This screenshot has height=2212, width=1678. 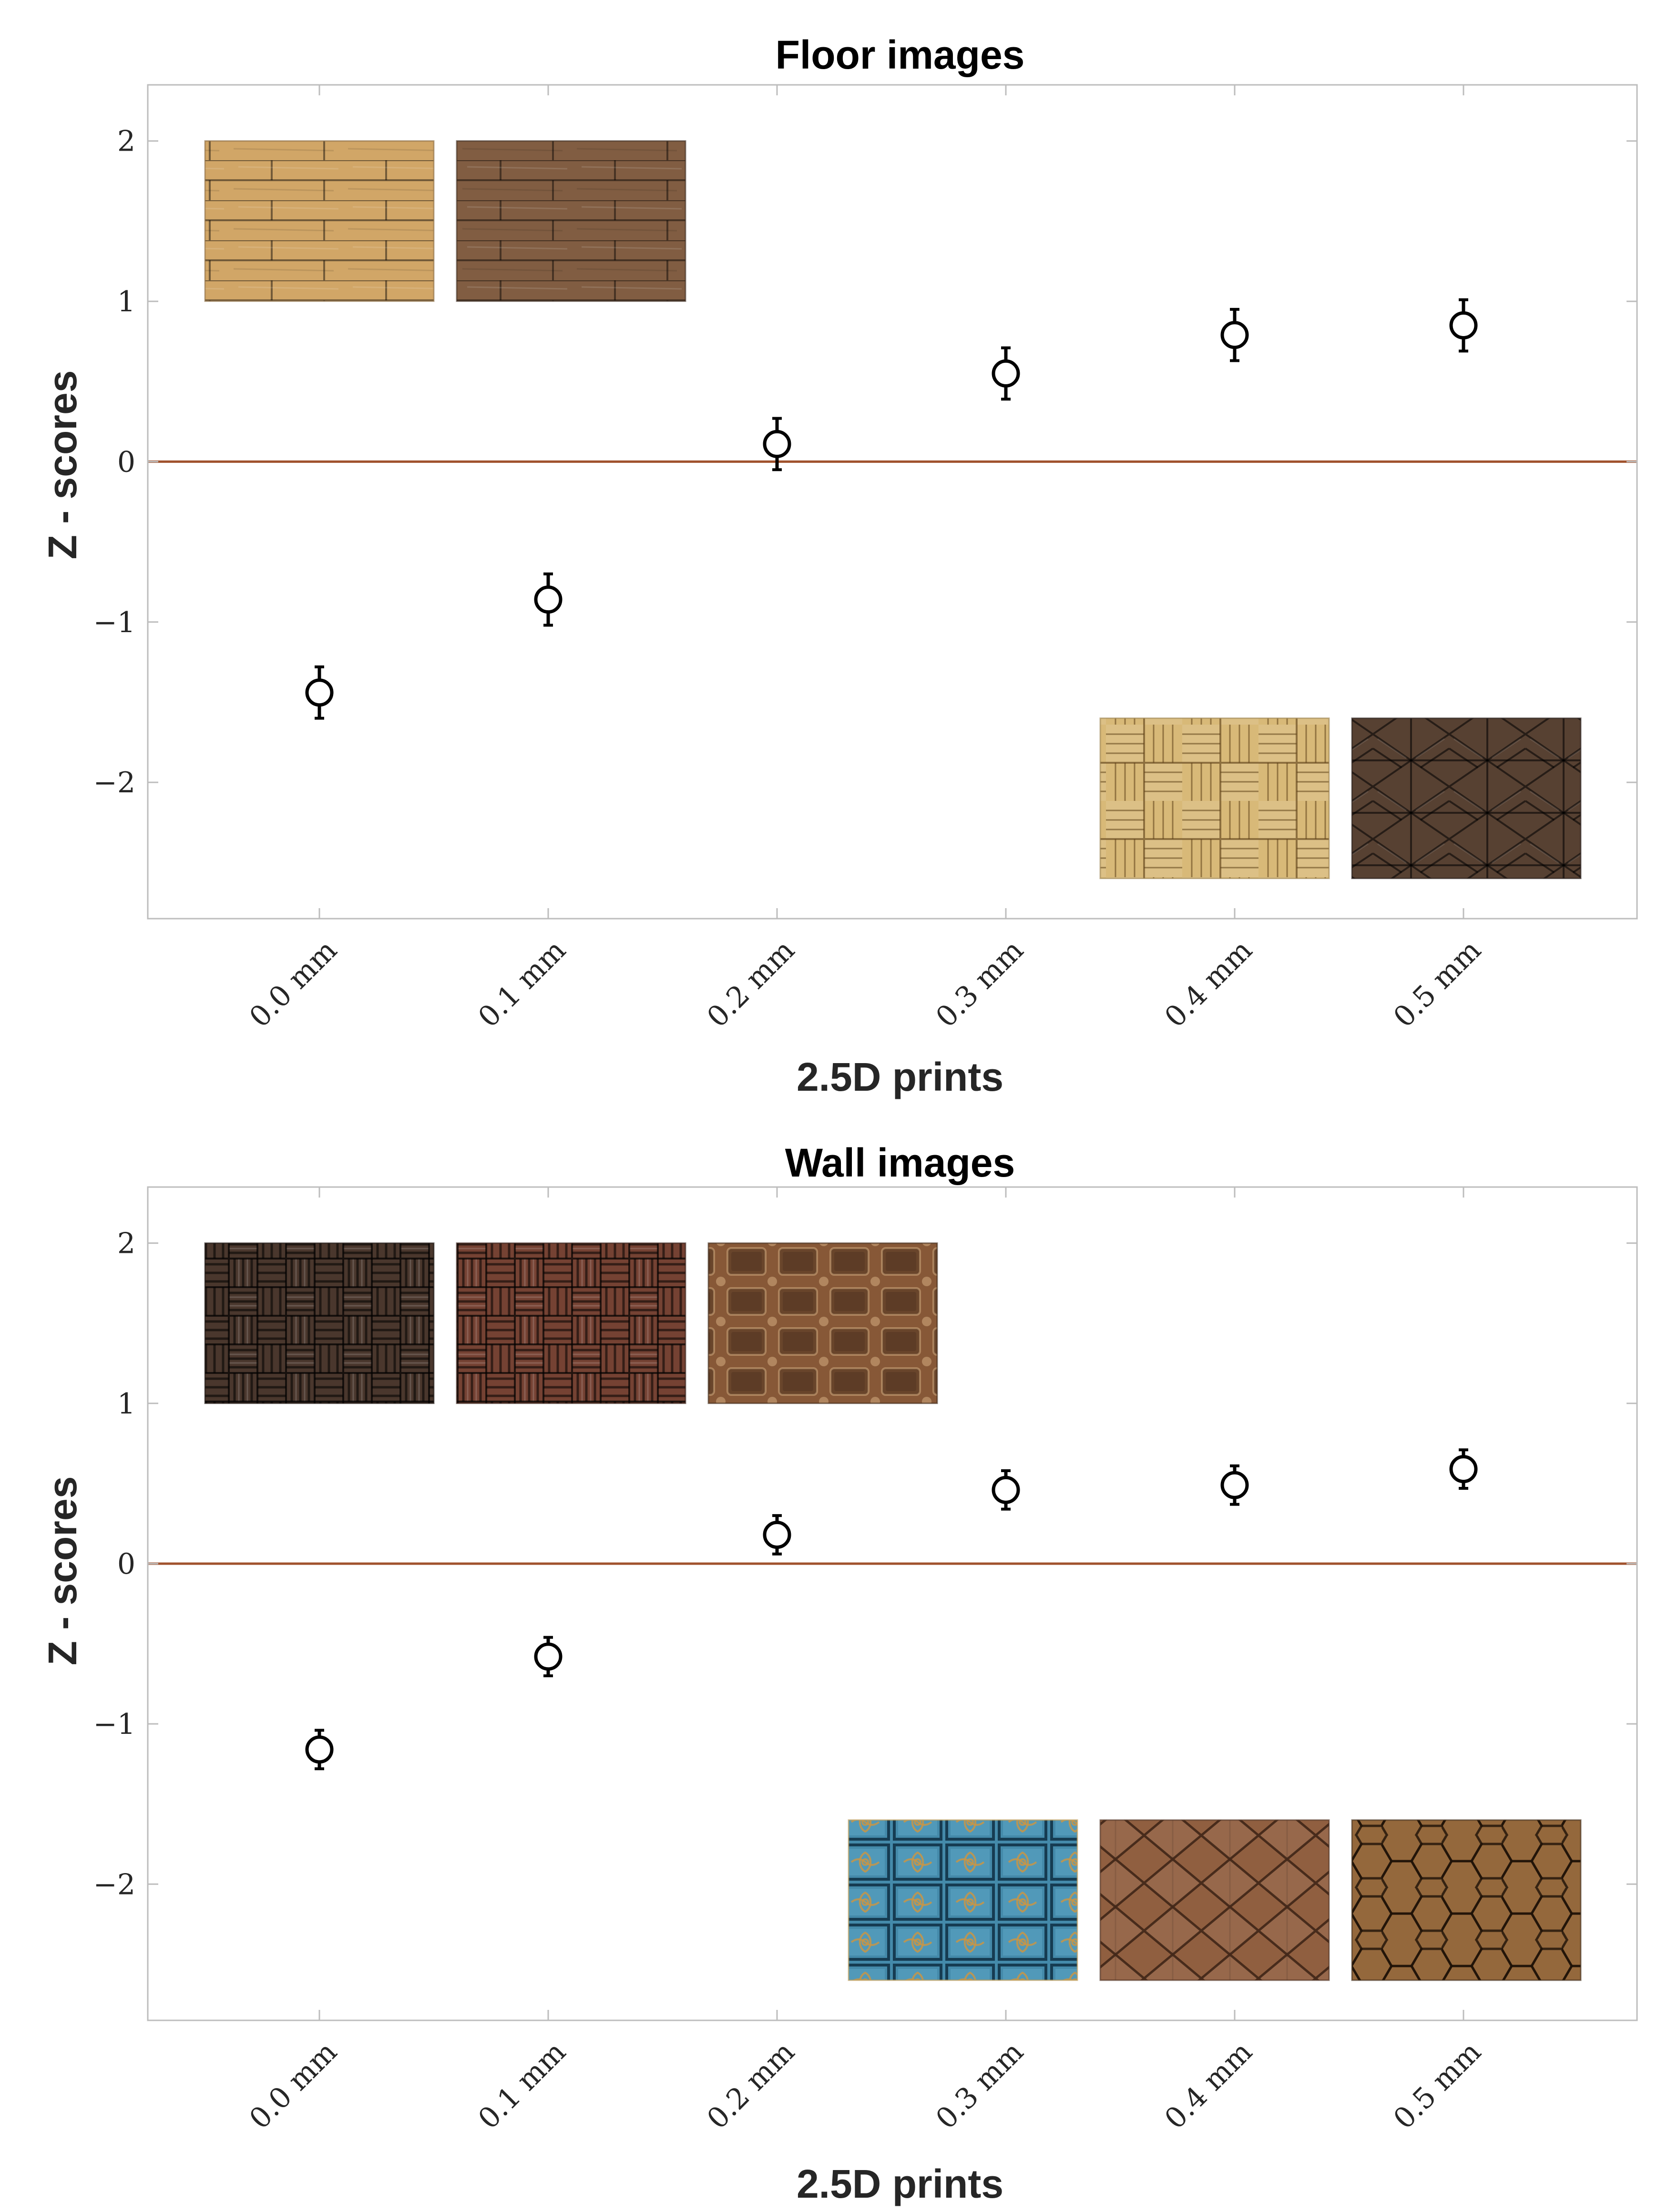 What do you see at coordinates (571, 1323) in the screenshot?
I see `red-wood-weave-texture` at bounding box center [571, 1323].